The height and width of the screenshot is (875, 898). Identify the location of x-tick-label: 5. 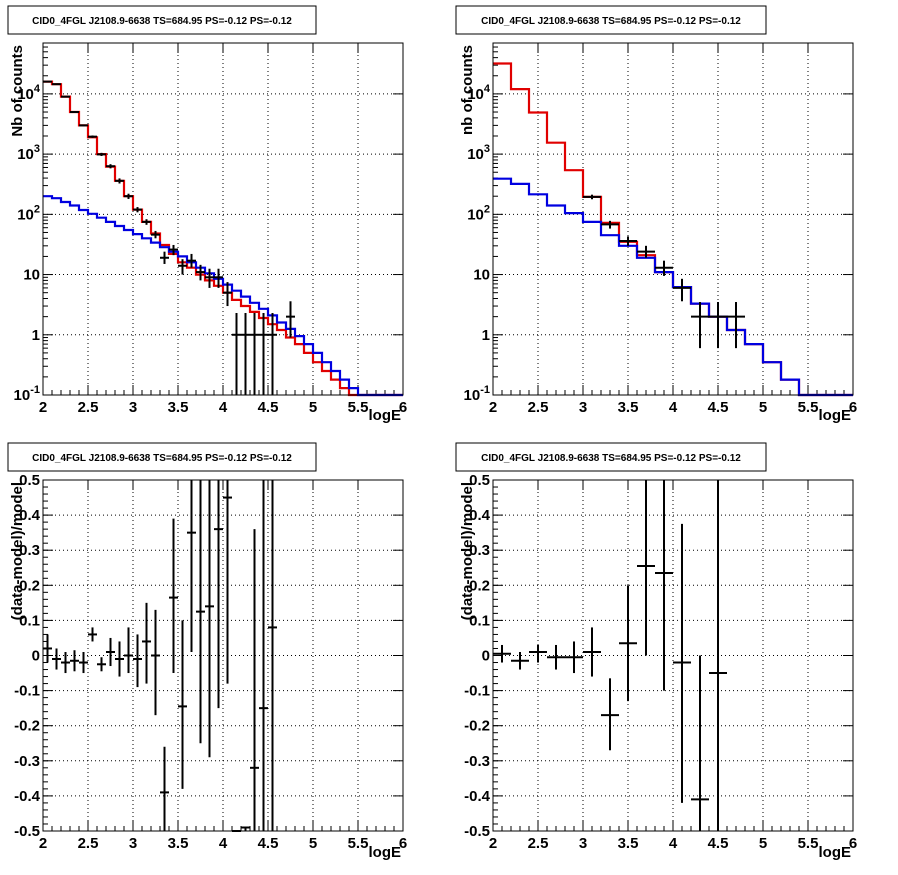
(763, 407).